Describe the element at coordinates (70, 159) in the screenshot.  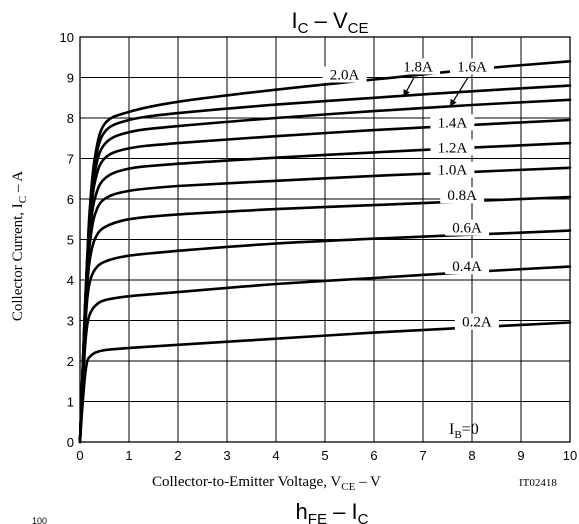
I see `y-tick-label: 7` at that location.